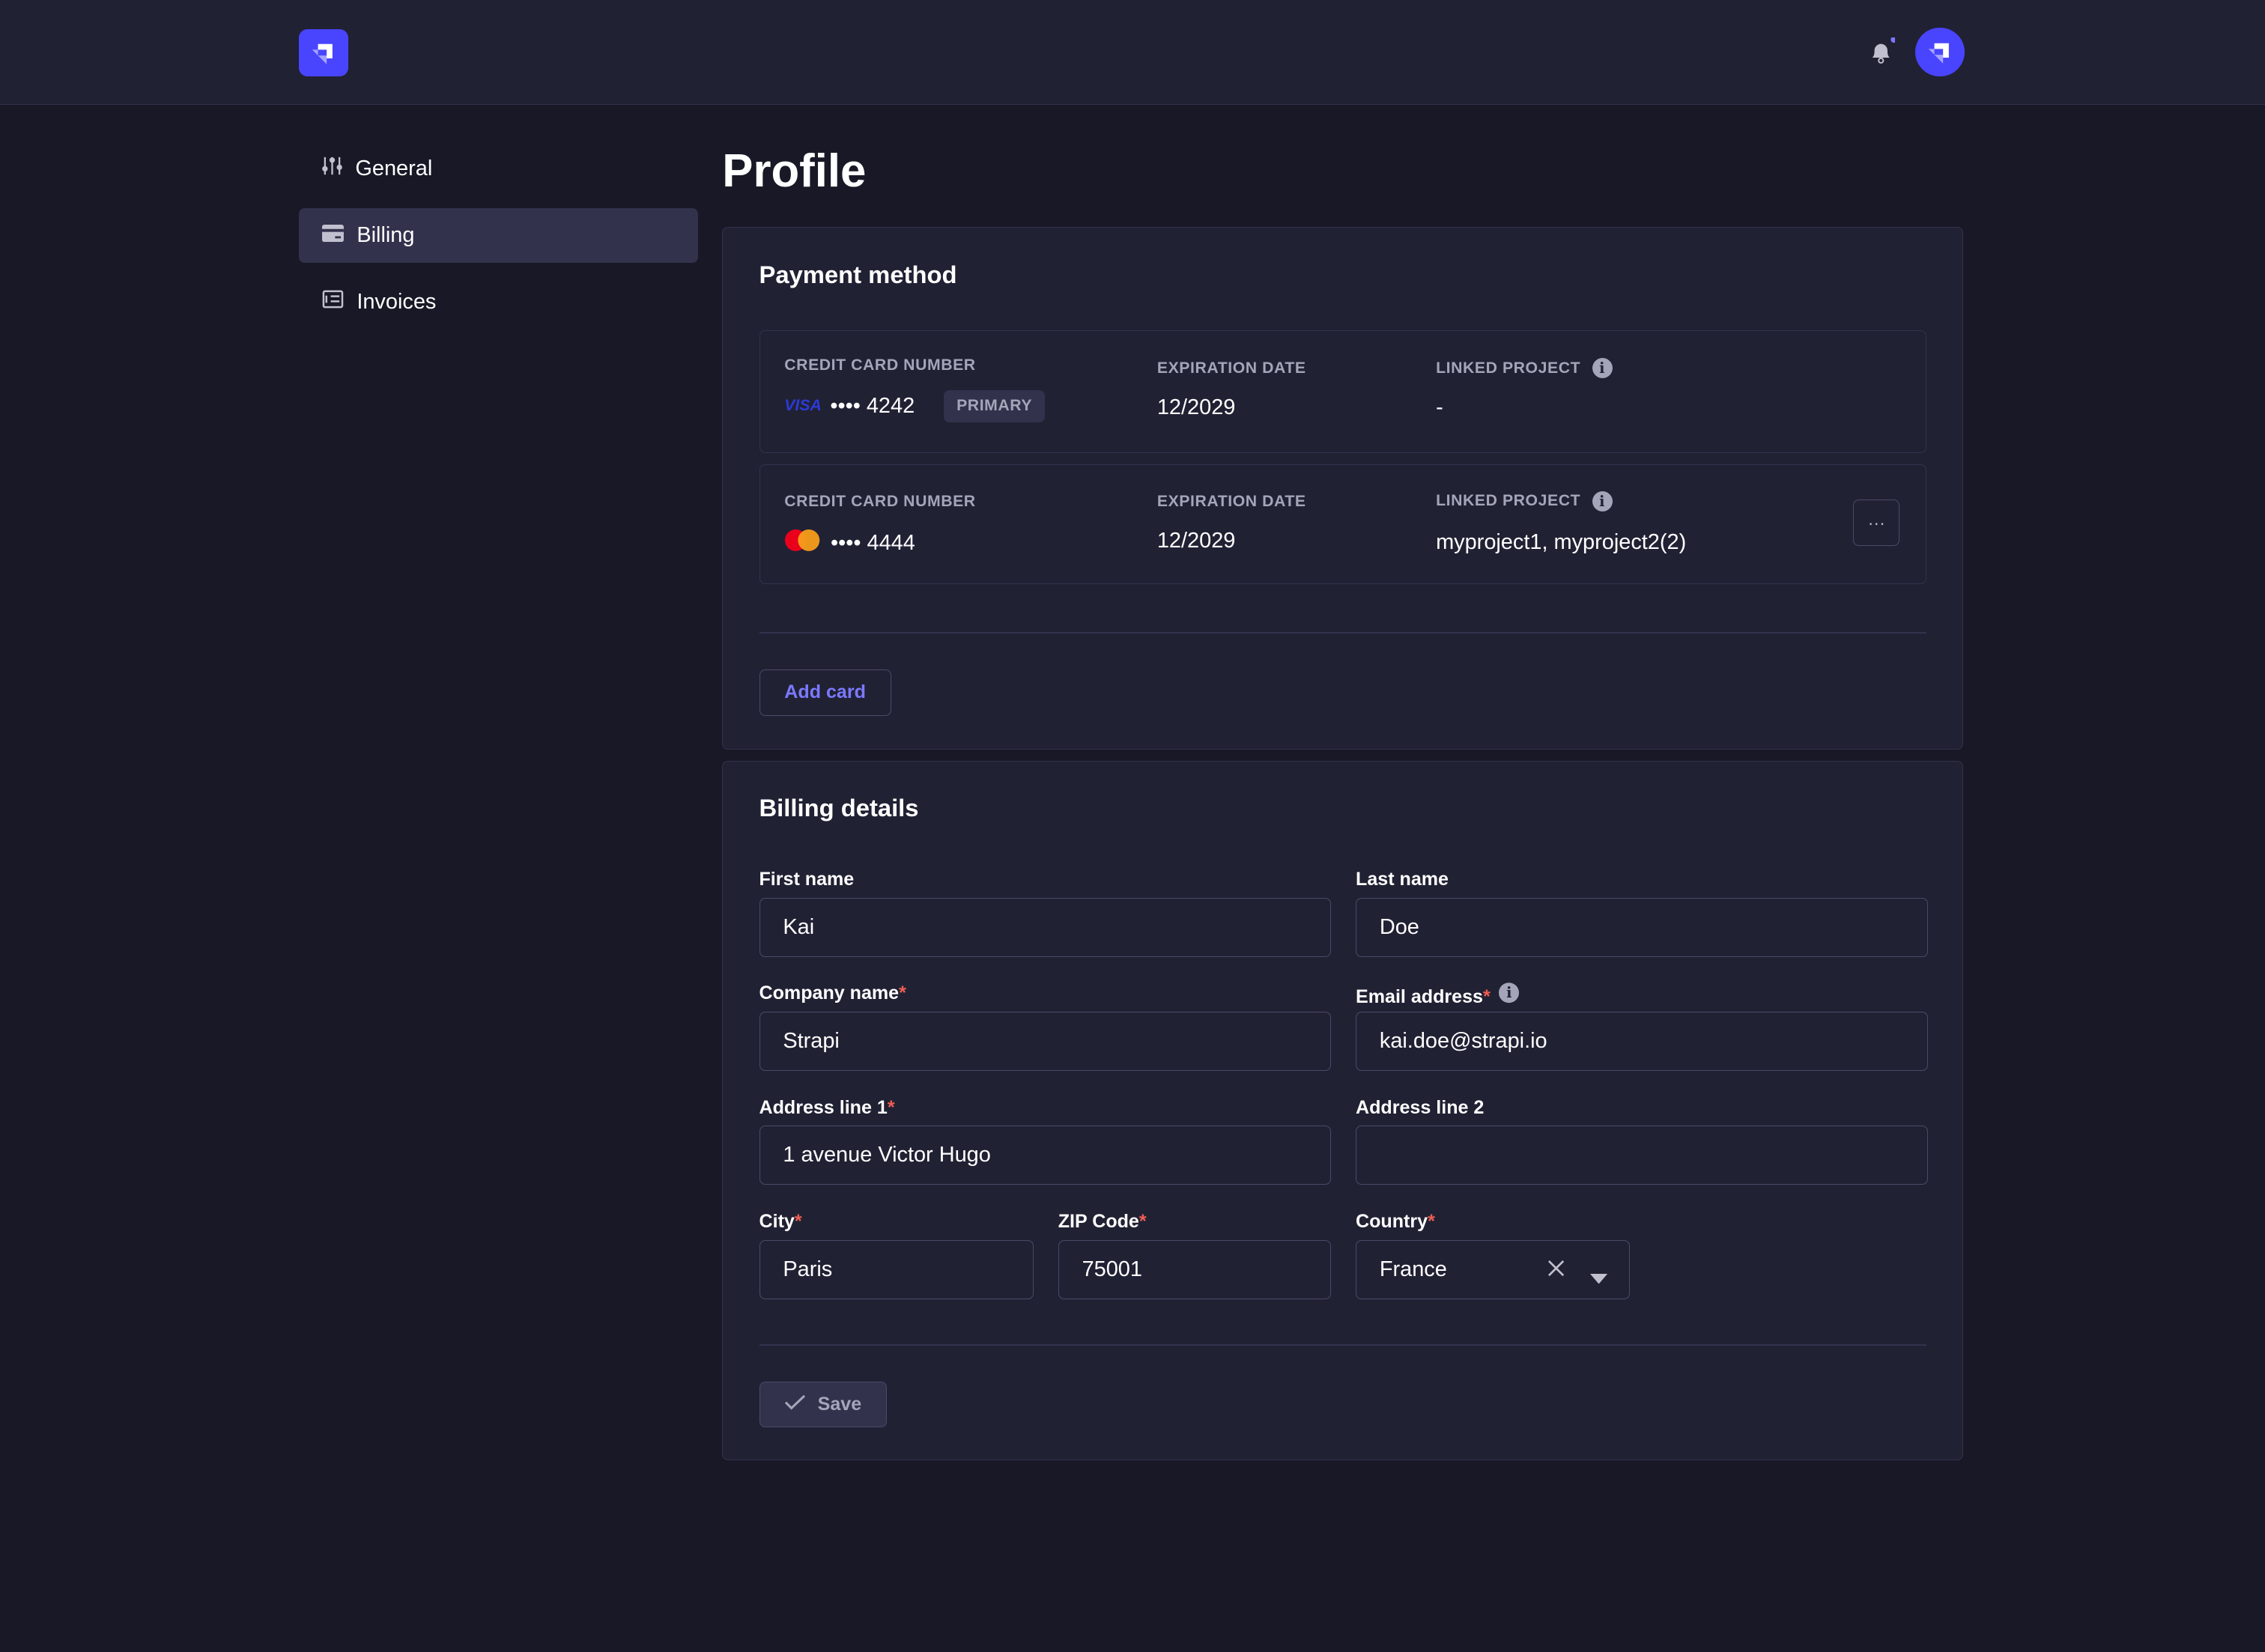 Image resolution: width=2265 pixels, height=1652 pixels. I want to click on address-line-2-field: Address line 2, so click(1642, 1141).